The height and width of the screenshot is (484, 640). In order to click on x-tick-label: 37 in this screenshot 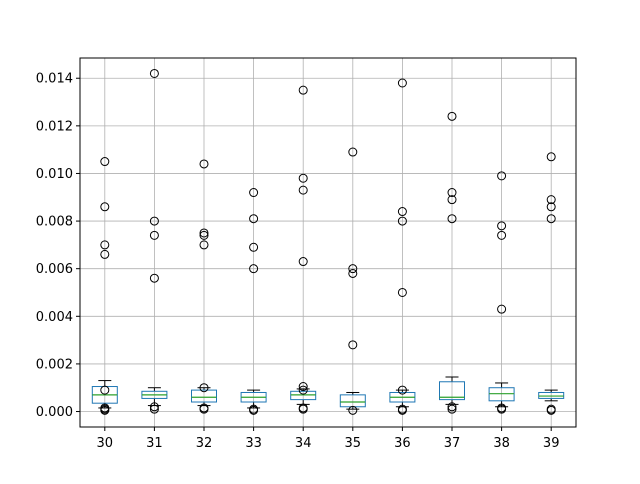, I will do `click(452, 443)`.